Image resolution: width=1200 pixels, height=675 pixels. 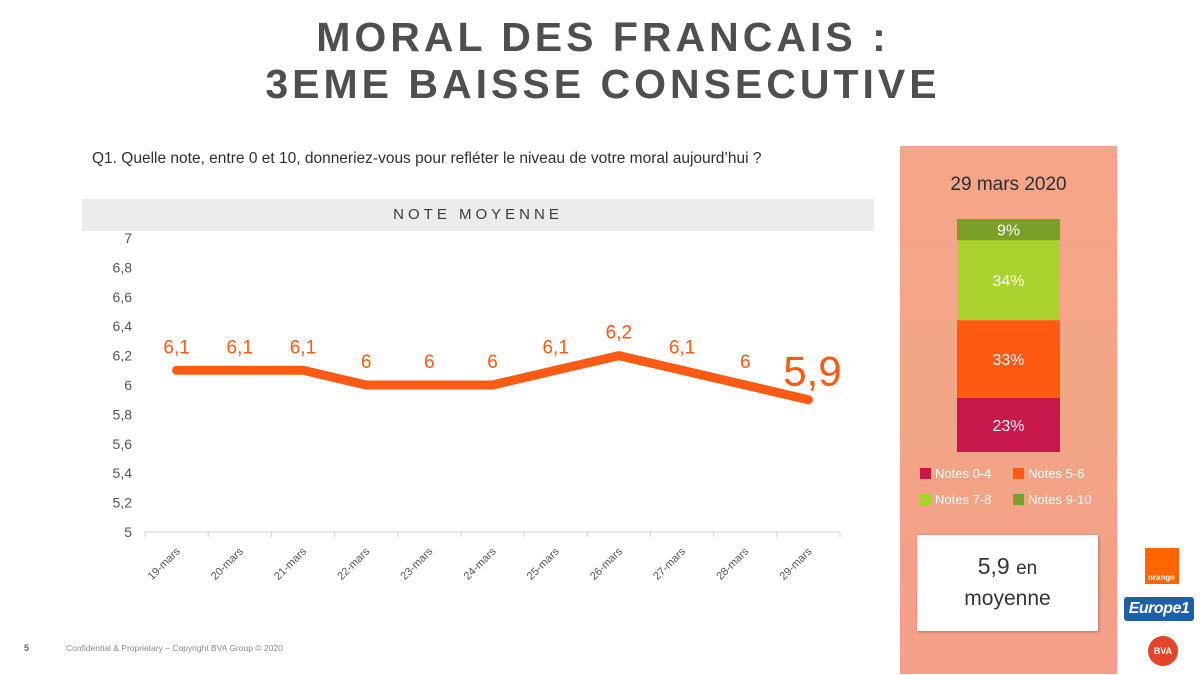 I want to click on stacked-bar-chart: 23% 33% 34% 9%, so click(x=1008, y=335).